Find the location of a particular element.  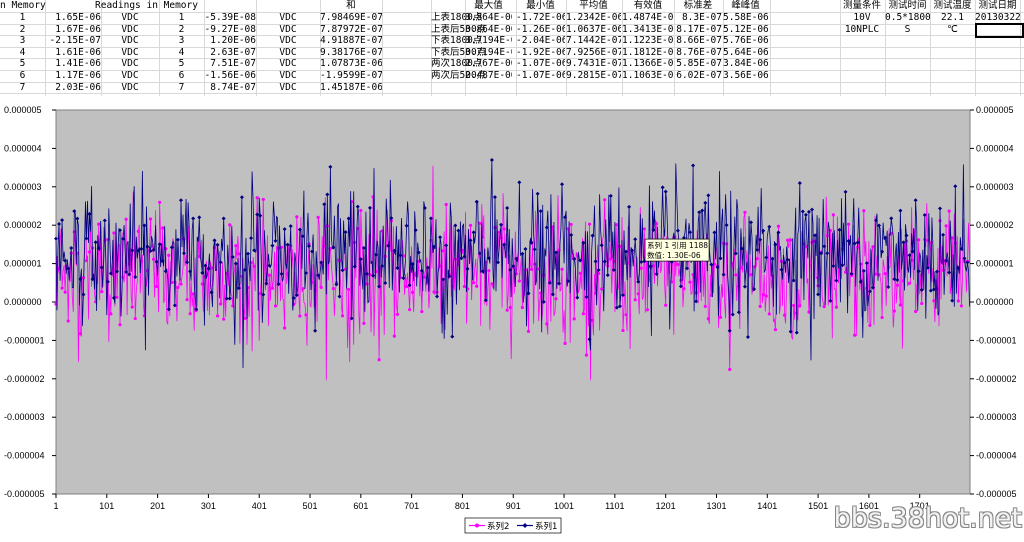

header-cell: 最小值 is located at coordinates (540, 5).